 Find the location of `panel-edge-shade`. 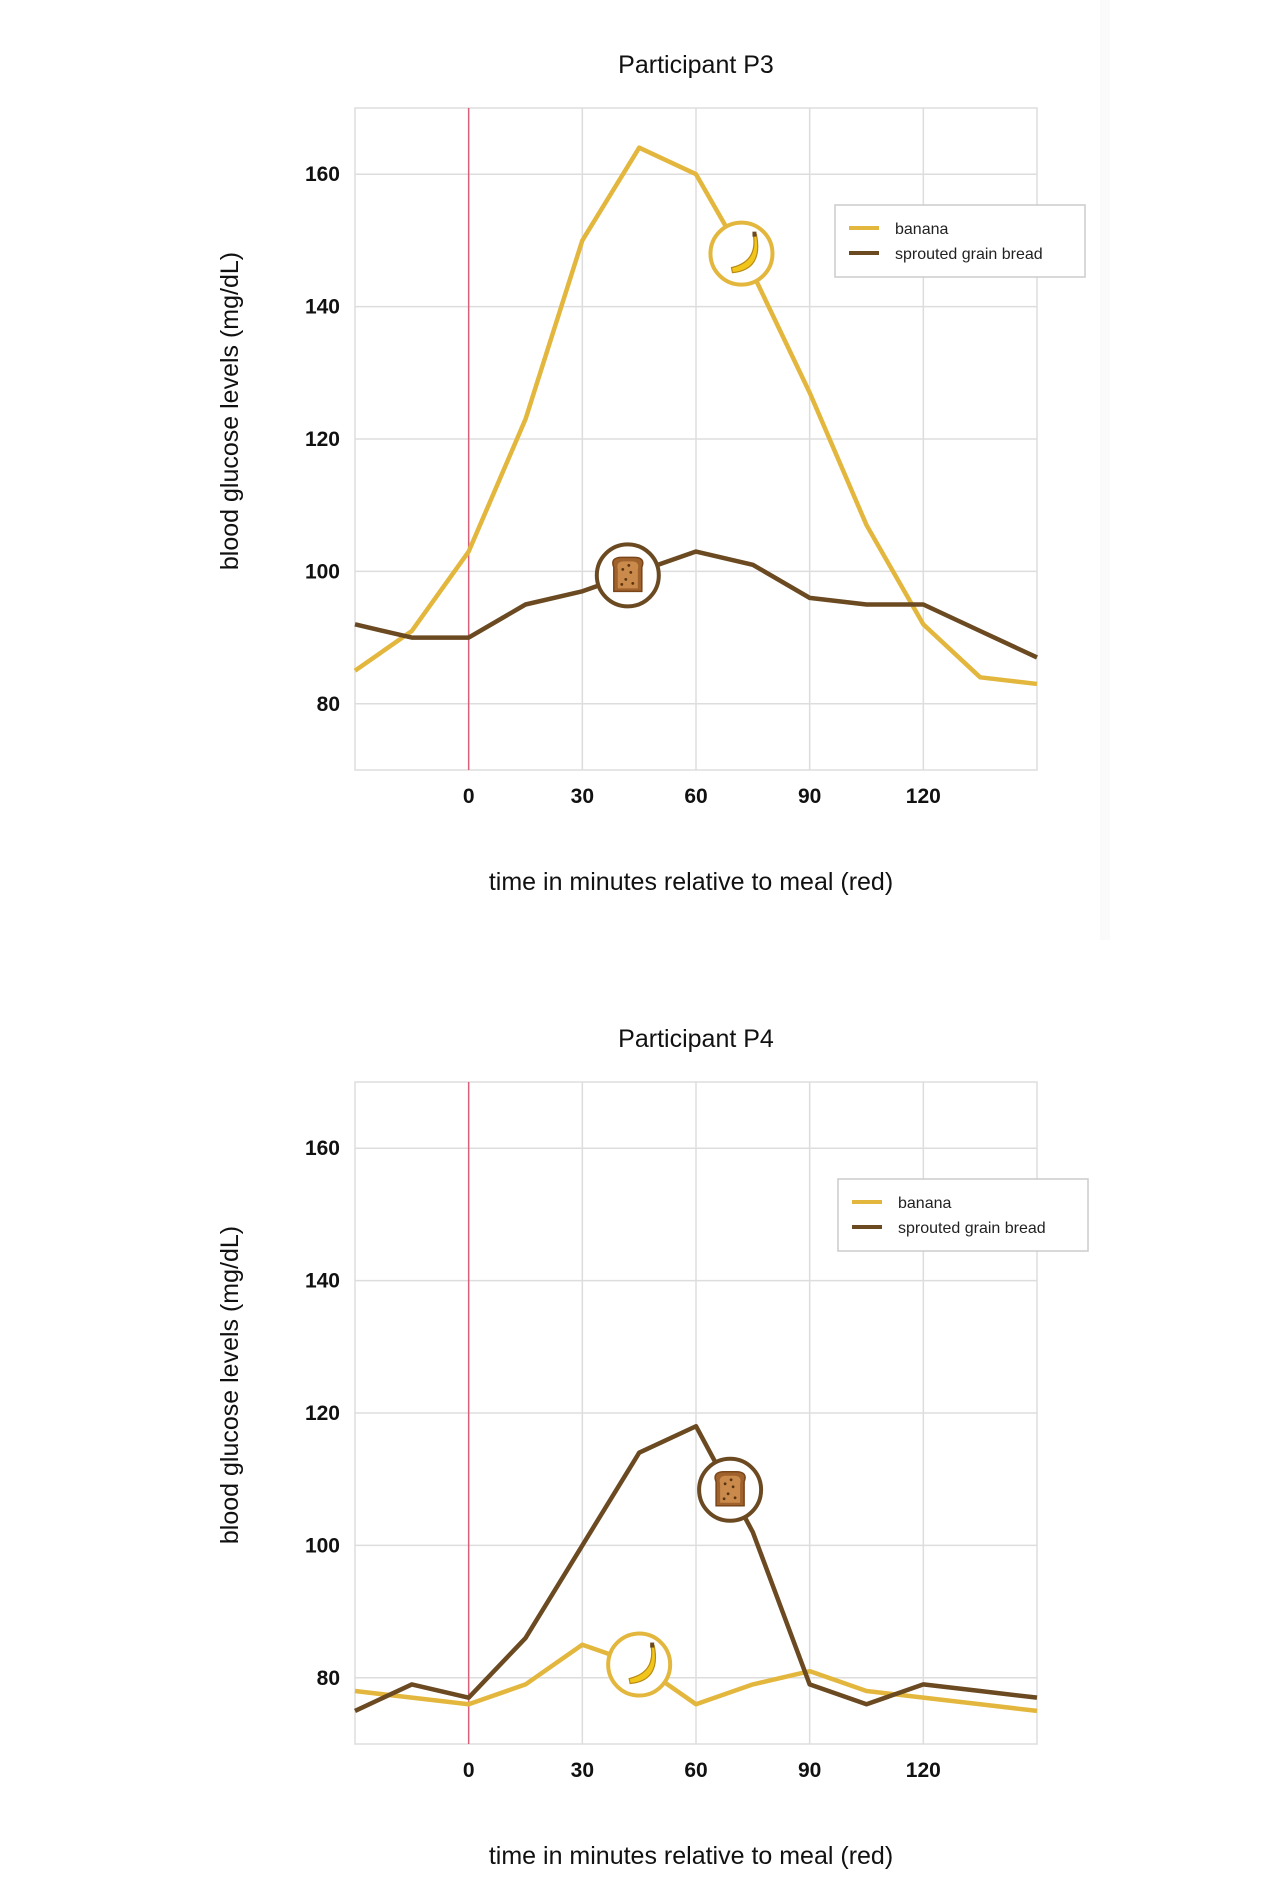

panel-edge-shade is located at coordinates (1105, 470).